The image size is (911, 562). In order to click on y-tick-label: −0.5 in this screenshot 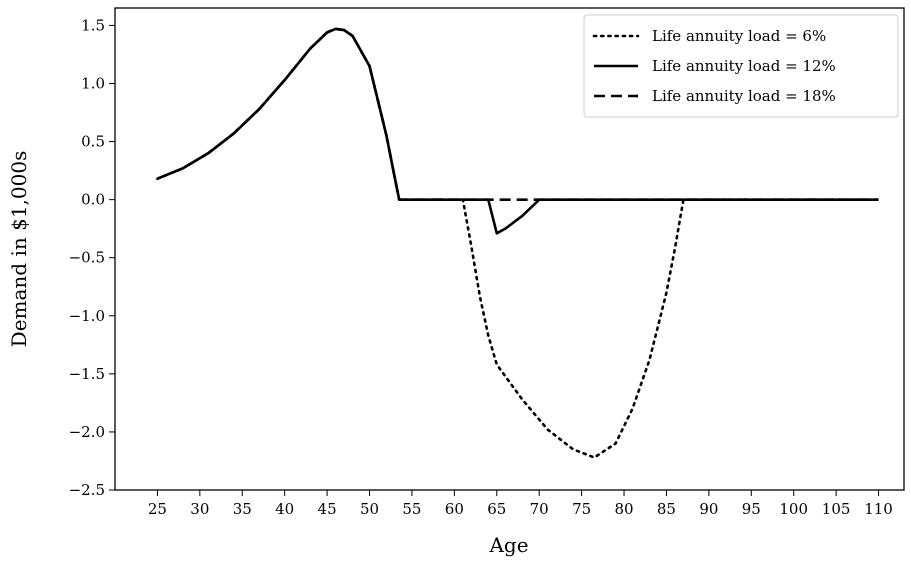, I will do `click(87, 258)`.